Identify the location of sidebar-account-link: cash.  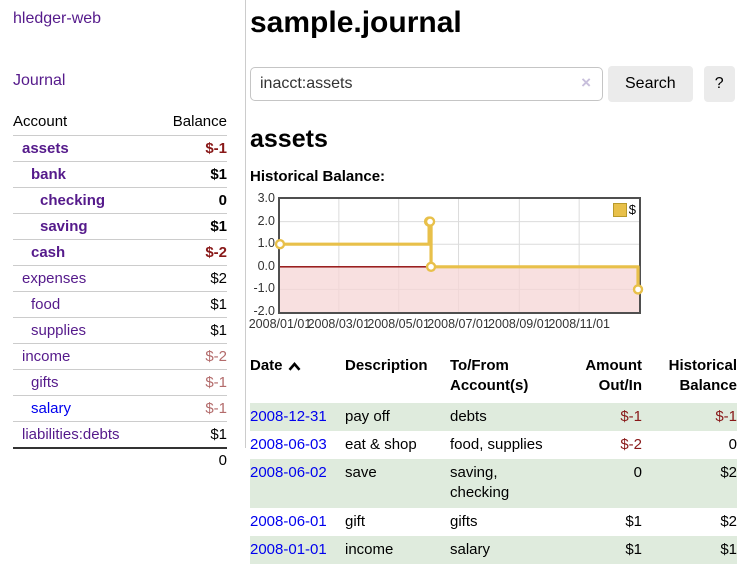
(48, 252).